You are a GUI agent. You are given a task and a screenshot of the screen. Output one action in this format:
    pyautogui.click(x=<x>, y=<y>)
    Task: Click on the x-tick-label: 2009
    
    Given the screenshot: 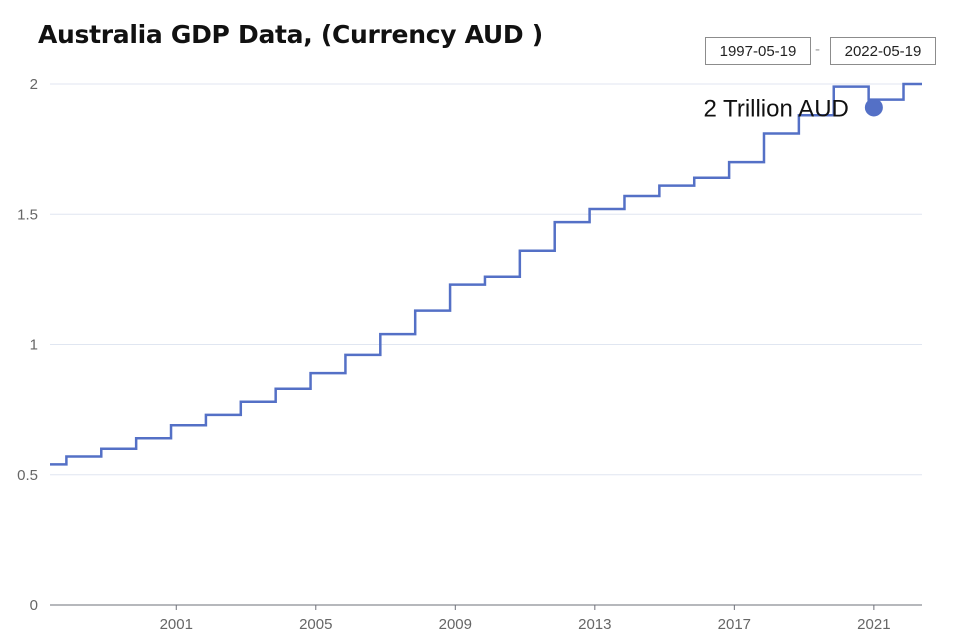 What is the action you would take?
    pyautogui.click(x=455, y=624)
    